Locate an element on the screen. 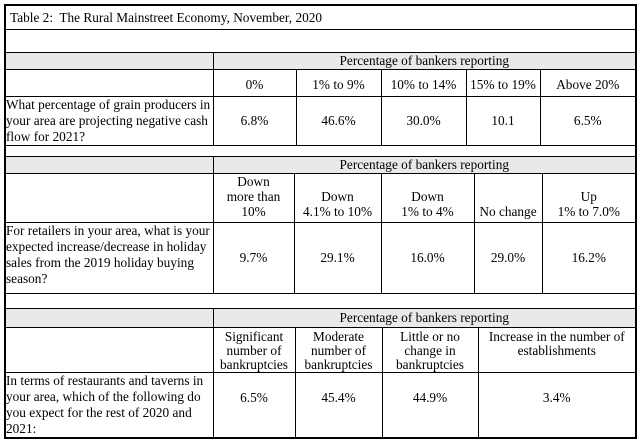 The image size is (640, 439). value-cell: 6.8% is located at coordinates (254, 121).